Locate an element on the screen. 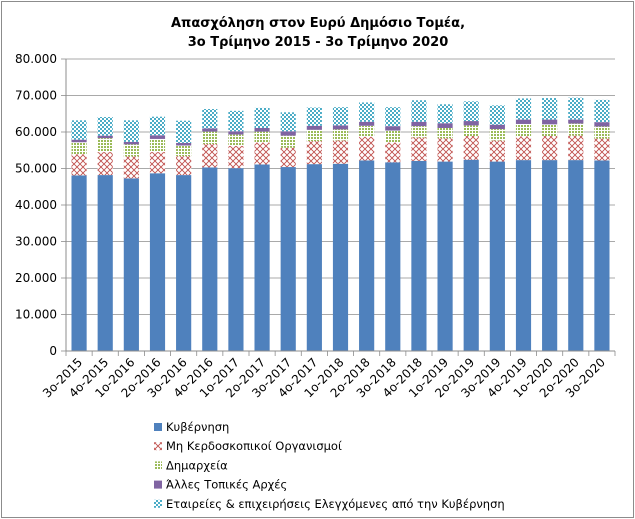 The height and width of the screenshot is (519, 635). chart-subtitle: 3ο Τρίμηνο 2015 - 3ο Τρίμηνο 2020 is located at coordinates (318, 42).